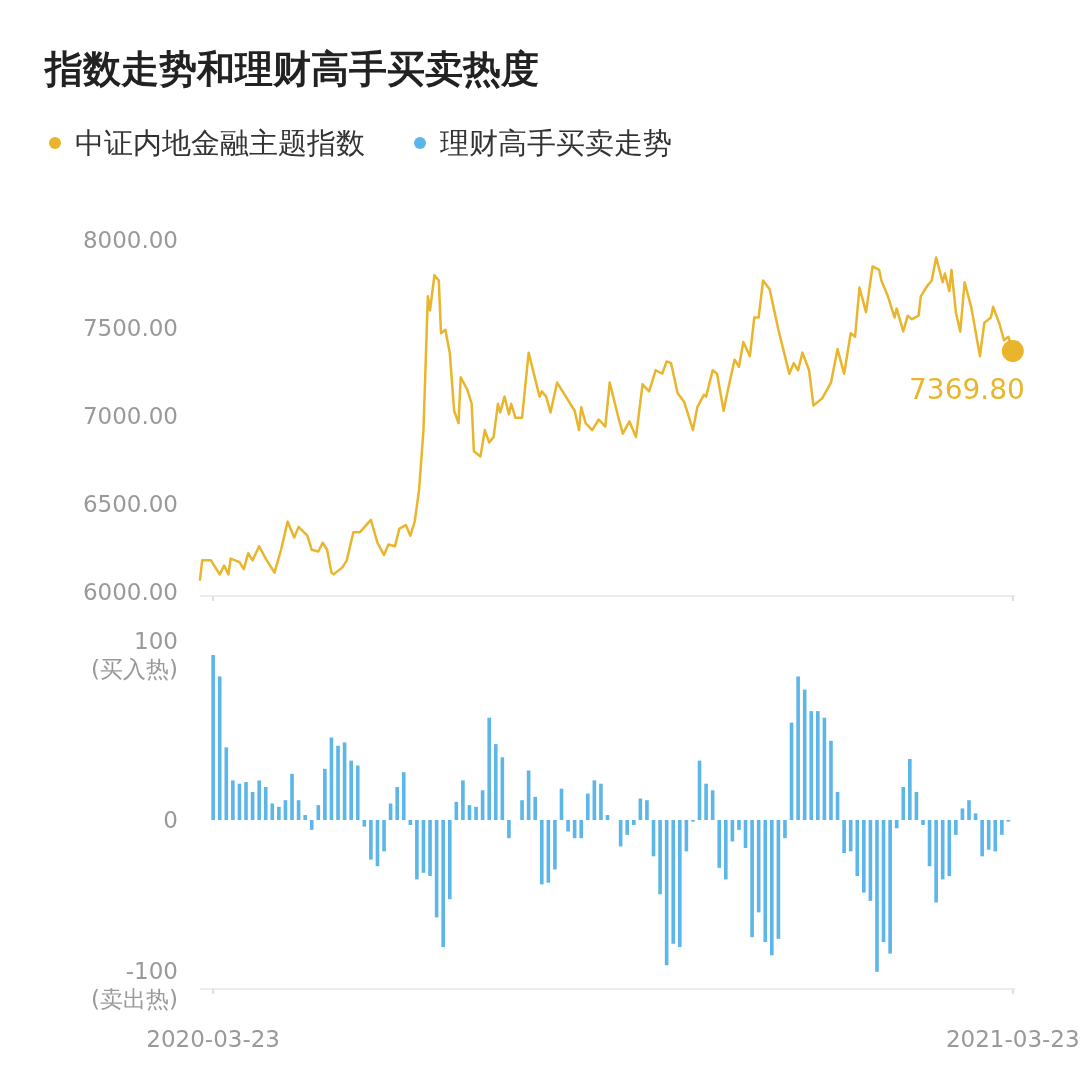 Image resolution: width=1080 pixels, height=1080 pixels. Describe the element at coordinates (291, 69) in the screenshot. I see `chart-title: 指数走势和理财高手买卖热度` at that location.